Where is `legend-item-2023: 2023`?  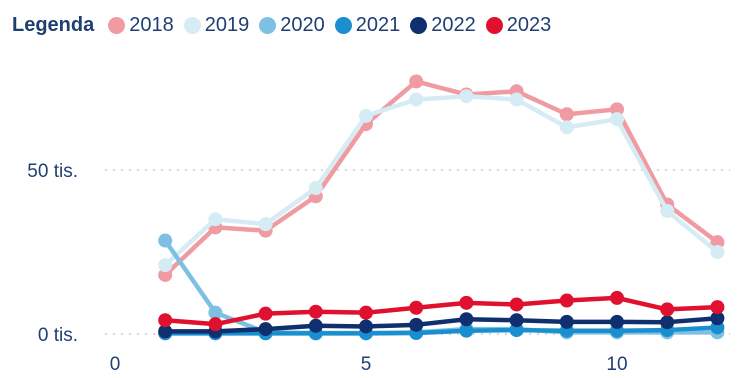 legend-item-2023: 2023 is located at coordinates (518, 25).